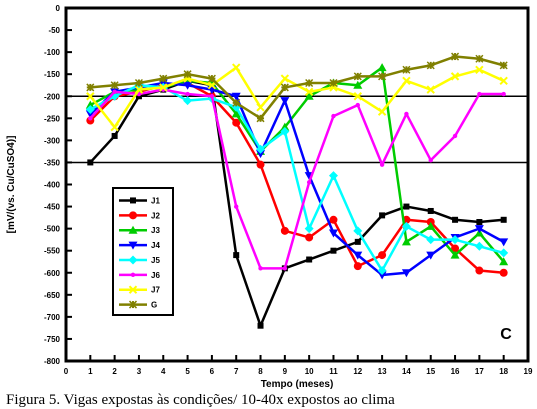  I want to click on x-tick-label: 7, so click(236, 371).